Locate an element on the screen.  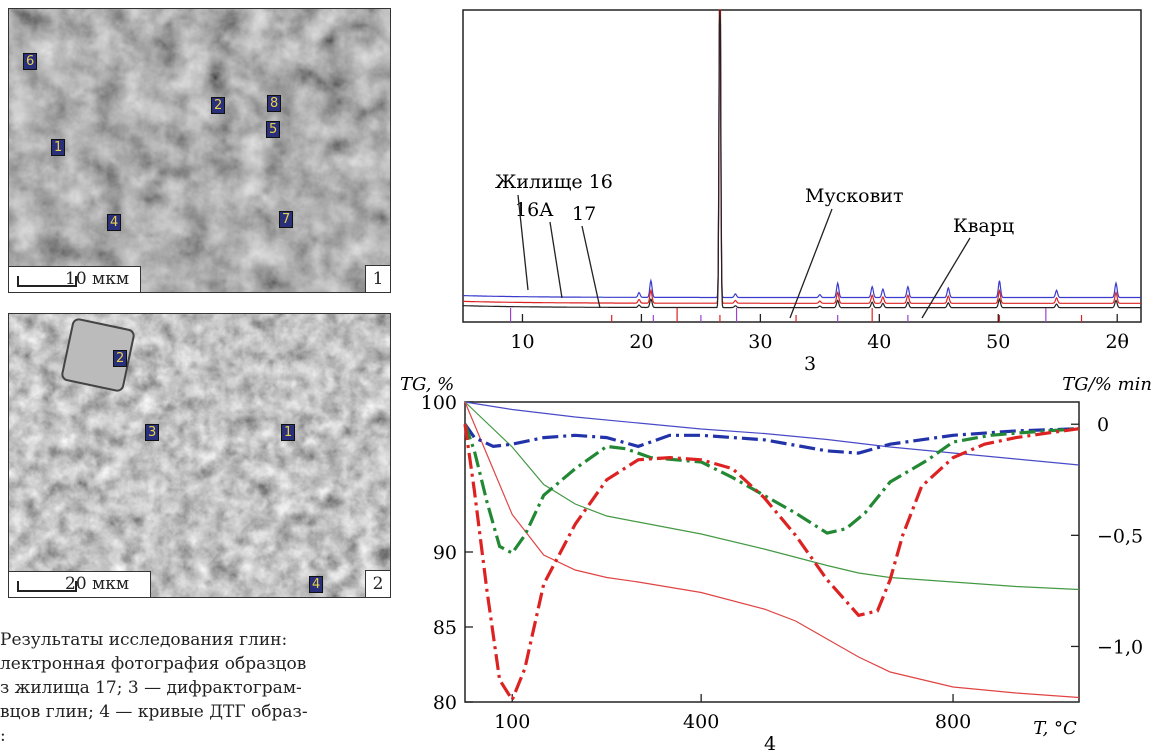
y-right-tick-label: −0,5 is located at coordinates (1120, 536).